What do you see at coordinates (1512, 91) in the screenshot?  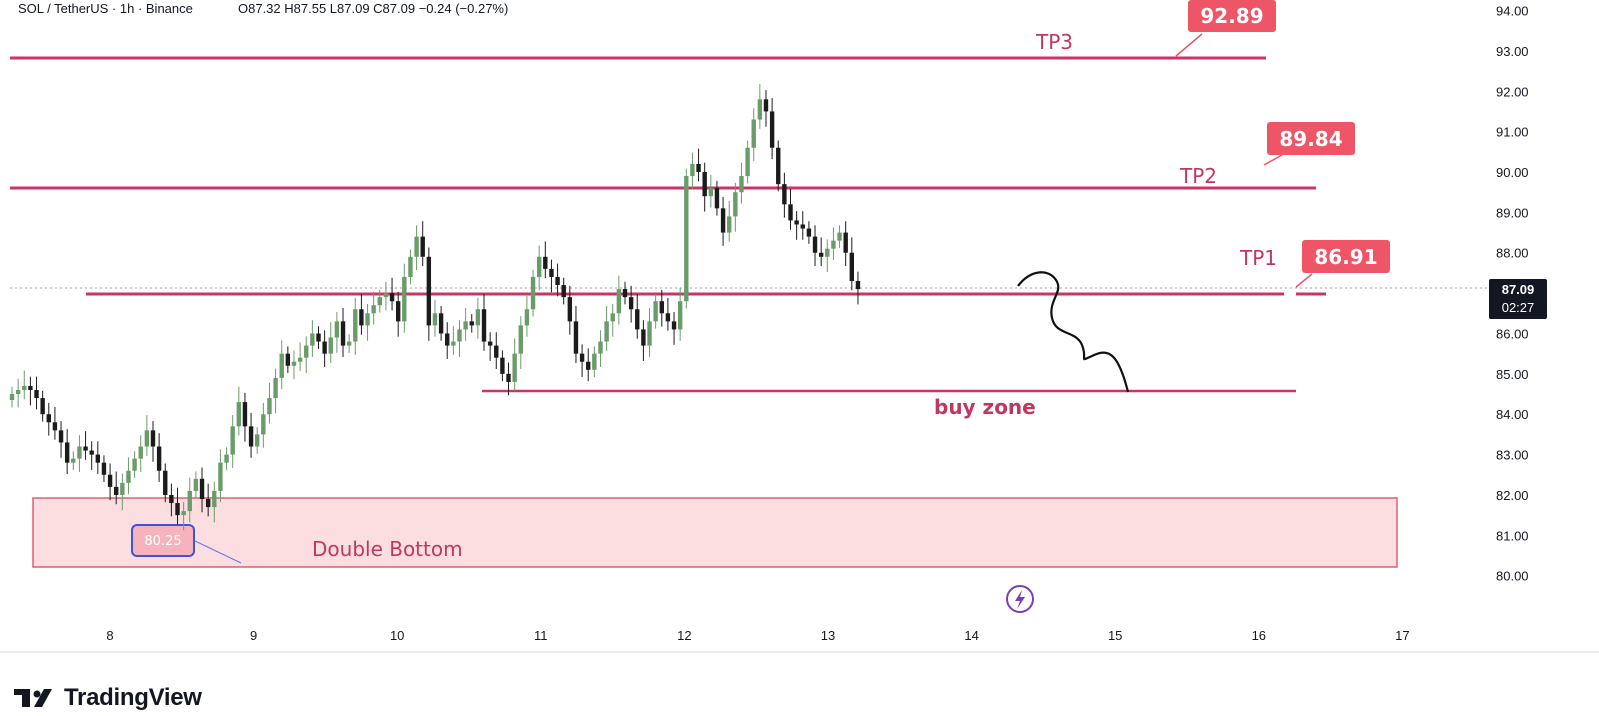 I see `price-tick-label: 92.00` at bounding box center [1512, 91].